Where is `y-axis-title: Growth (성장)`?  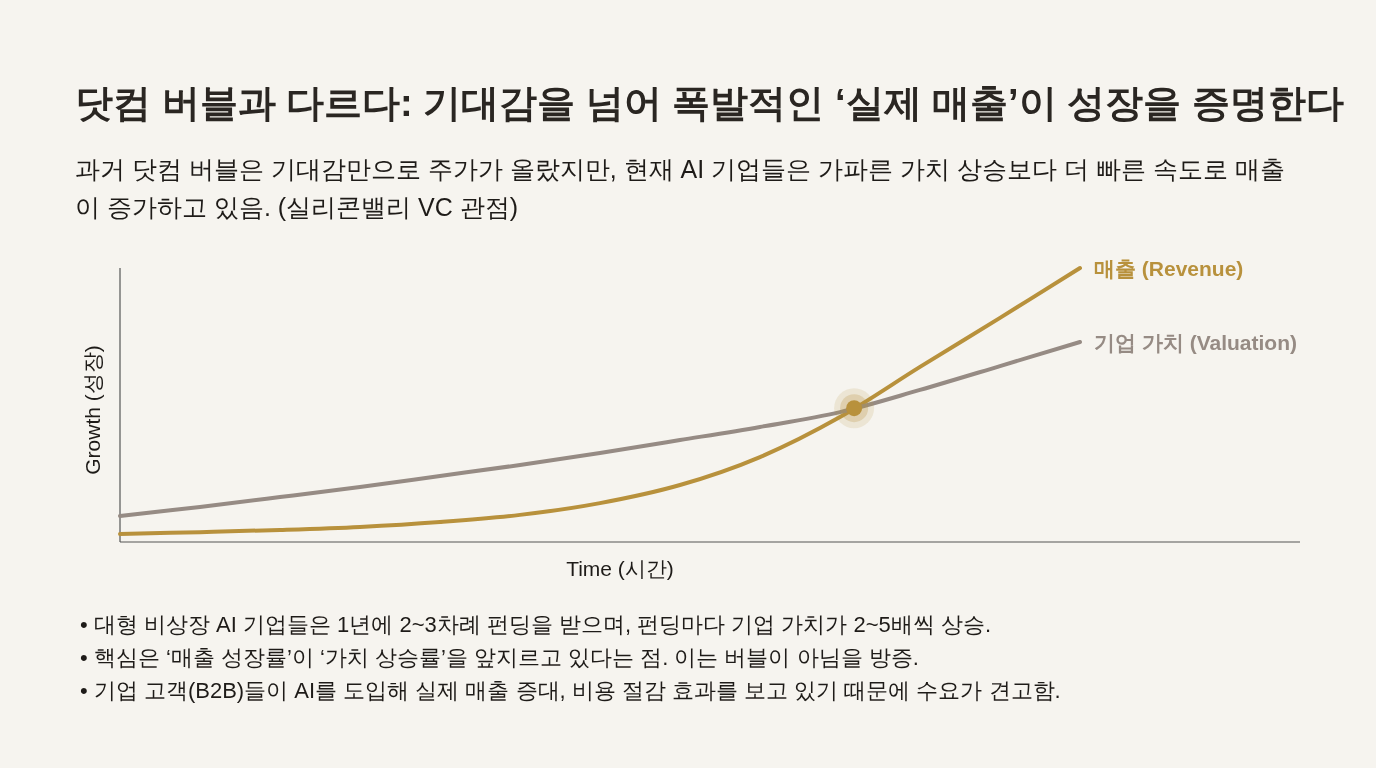 y-axis-title: Growth (성장) is located at coordinates (92, 410).